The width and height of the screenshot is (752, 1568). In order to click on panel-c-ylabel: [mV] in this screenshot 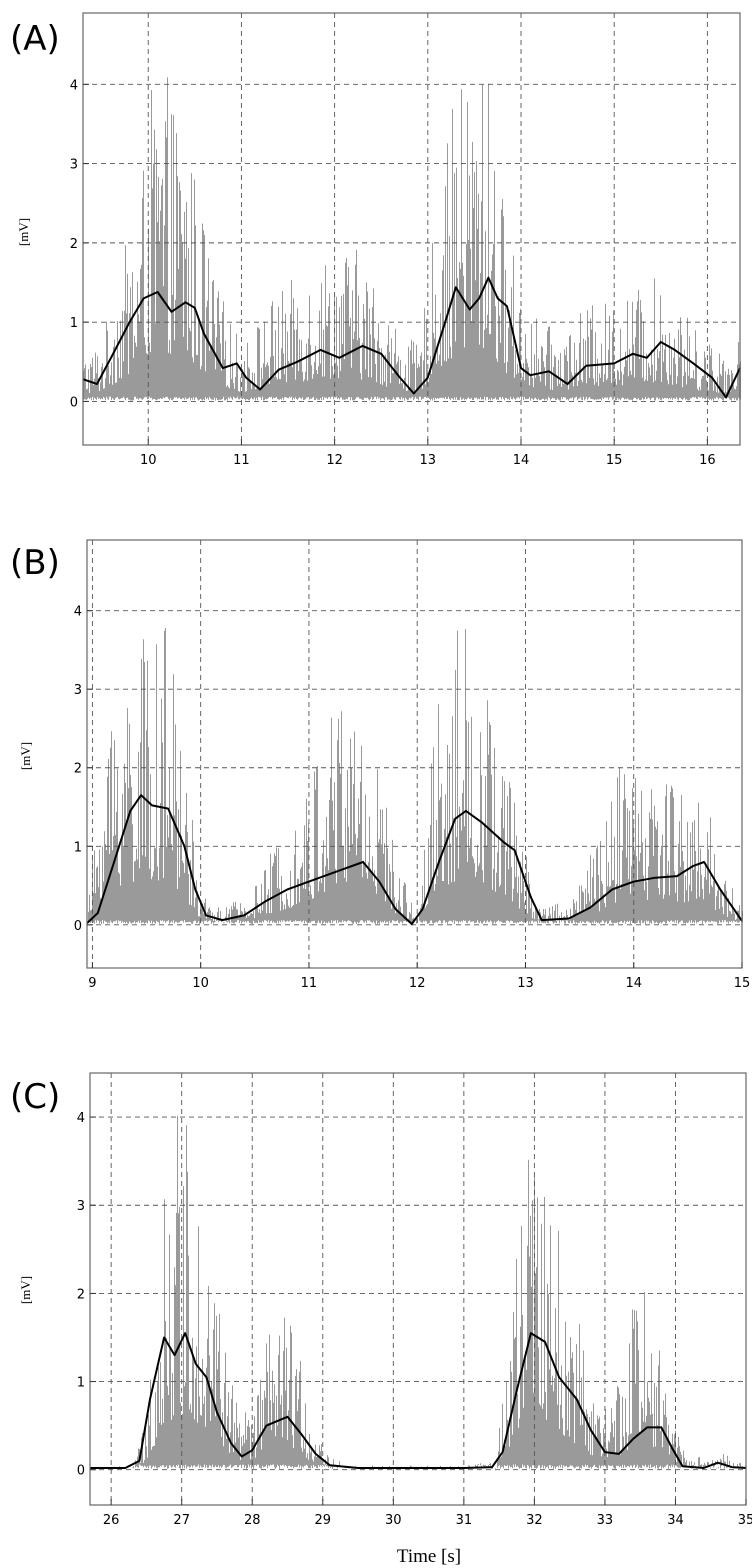, I will do `click(25, 1290)`.